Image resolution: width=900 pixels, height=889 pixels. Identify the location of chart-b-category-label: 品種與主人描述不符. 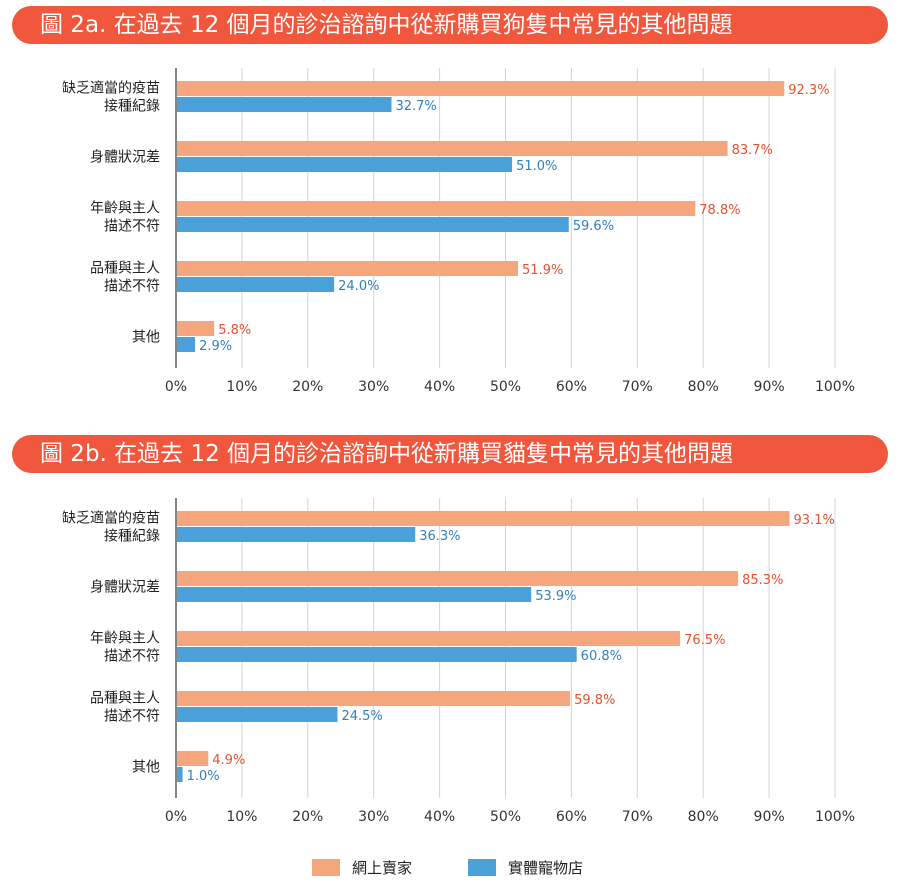
(125, 708).